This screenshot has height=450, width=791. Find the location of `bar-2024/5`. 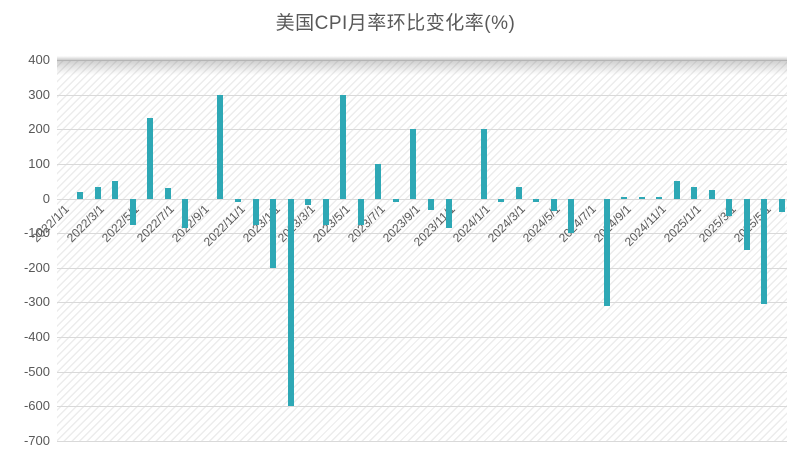

bar-2024/5 is located at coordinates (571, 216).